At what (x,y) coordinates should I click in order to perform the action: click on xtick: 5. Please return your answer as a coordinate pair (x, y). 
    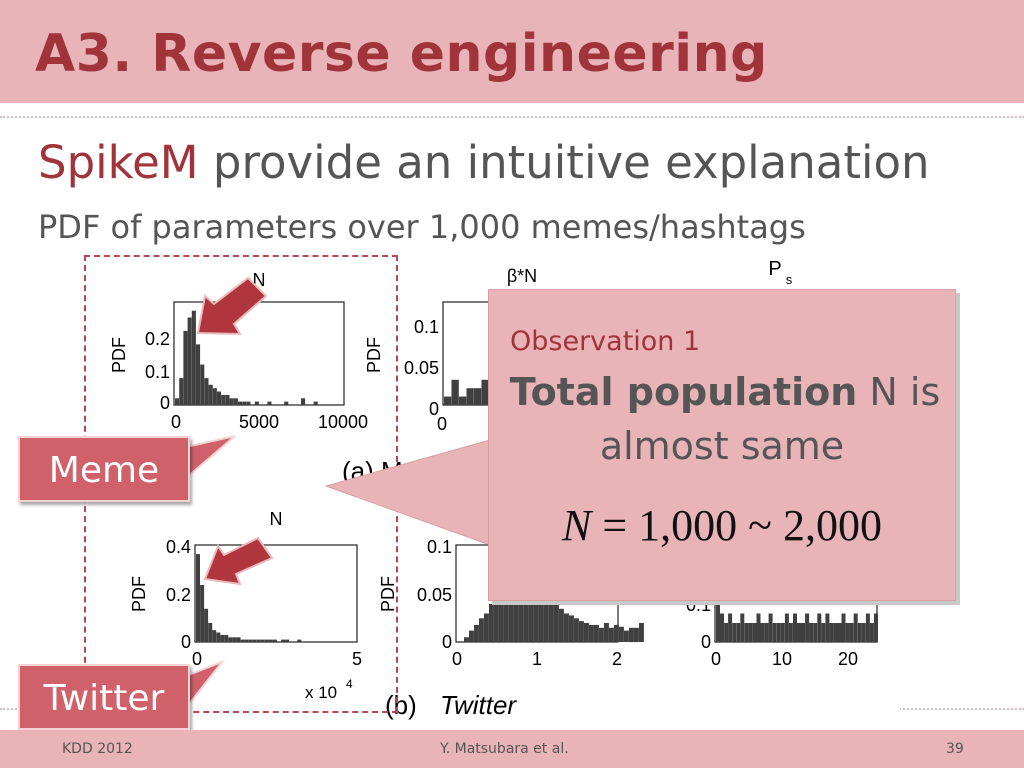
    Looking at the image, I should click on (357, 659).